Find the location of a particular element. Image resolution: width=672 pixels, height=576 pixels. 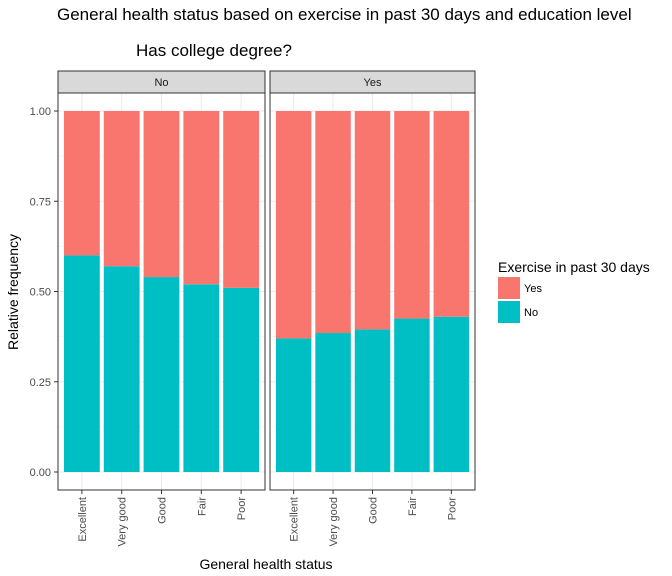

legend-label-no: No is located at coordinates (531, 313).